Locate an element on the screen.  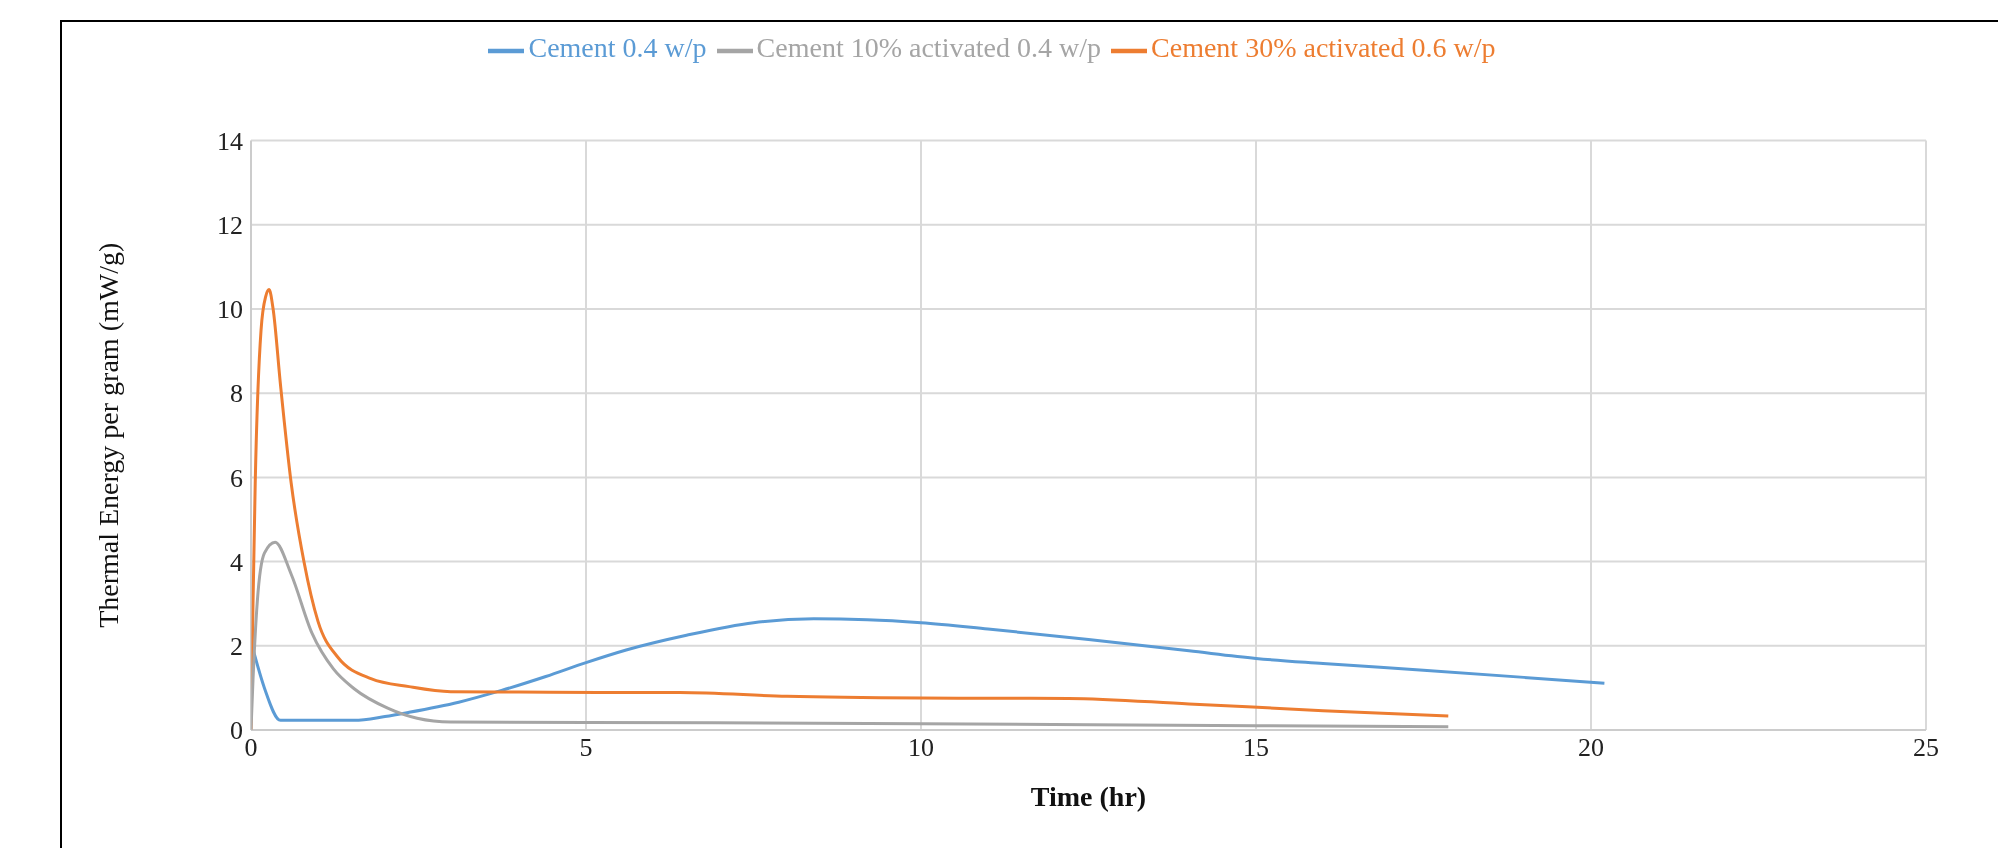
y-tick-label: 12 is located at coordinates (230, 226).